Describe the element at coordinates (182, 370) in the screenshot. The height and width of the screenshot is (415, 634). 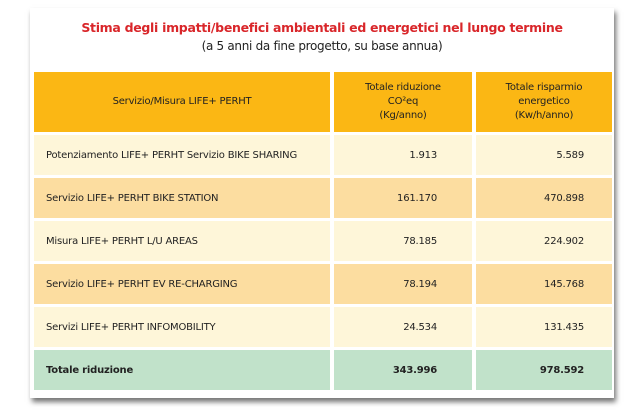
I see `total-label: Totale riduzione` at that location.